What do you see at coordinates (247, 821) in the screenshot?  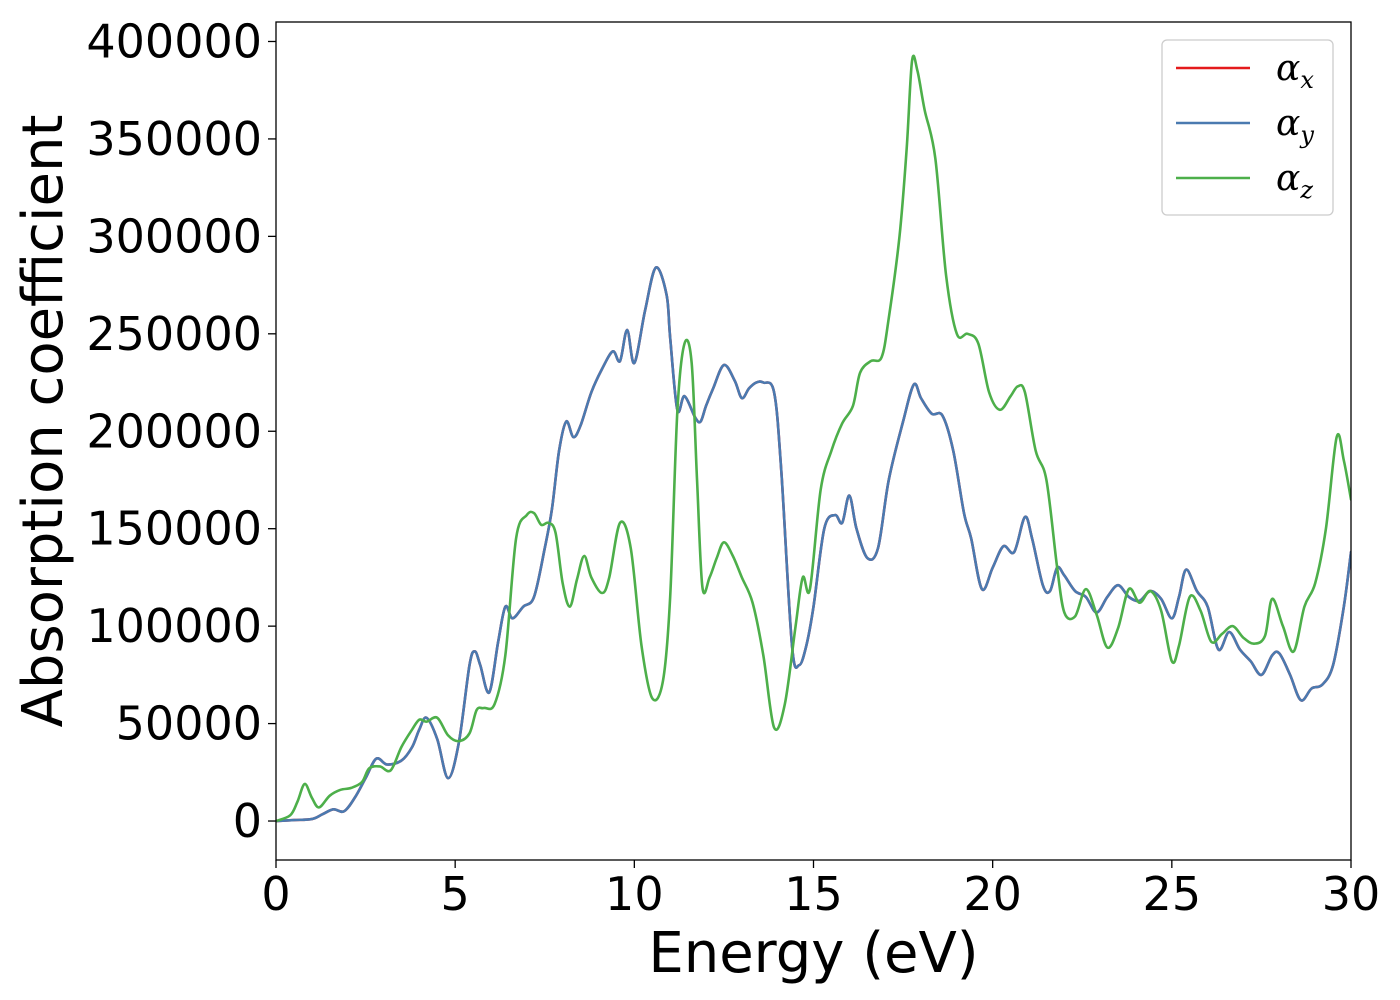 I see `y-tick-label: 0` at bounding box center [247, 821].